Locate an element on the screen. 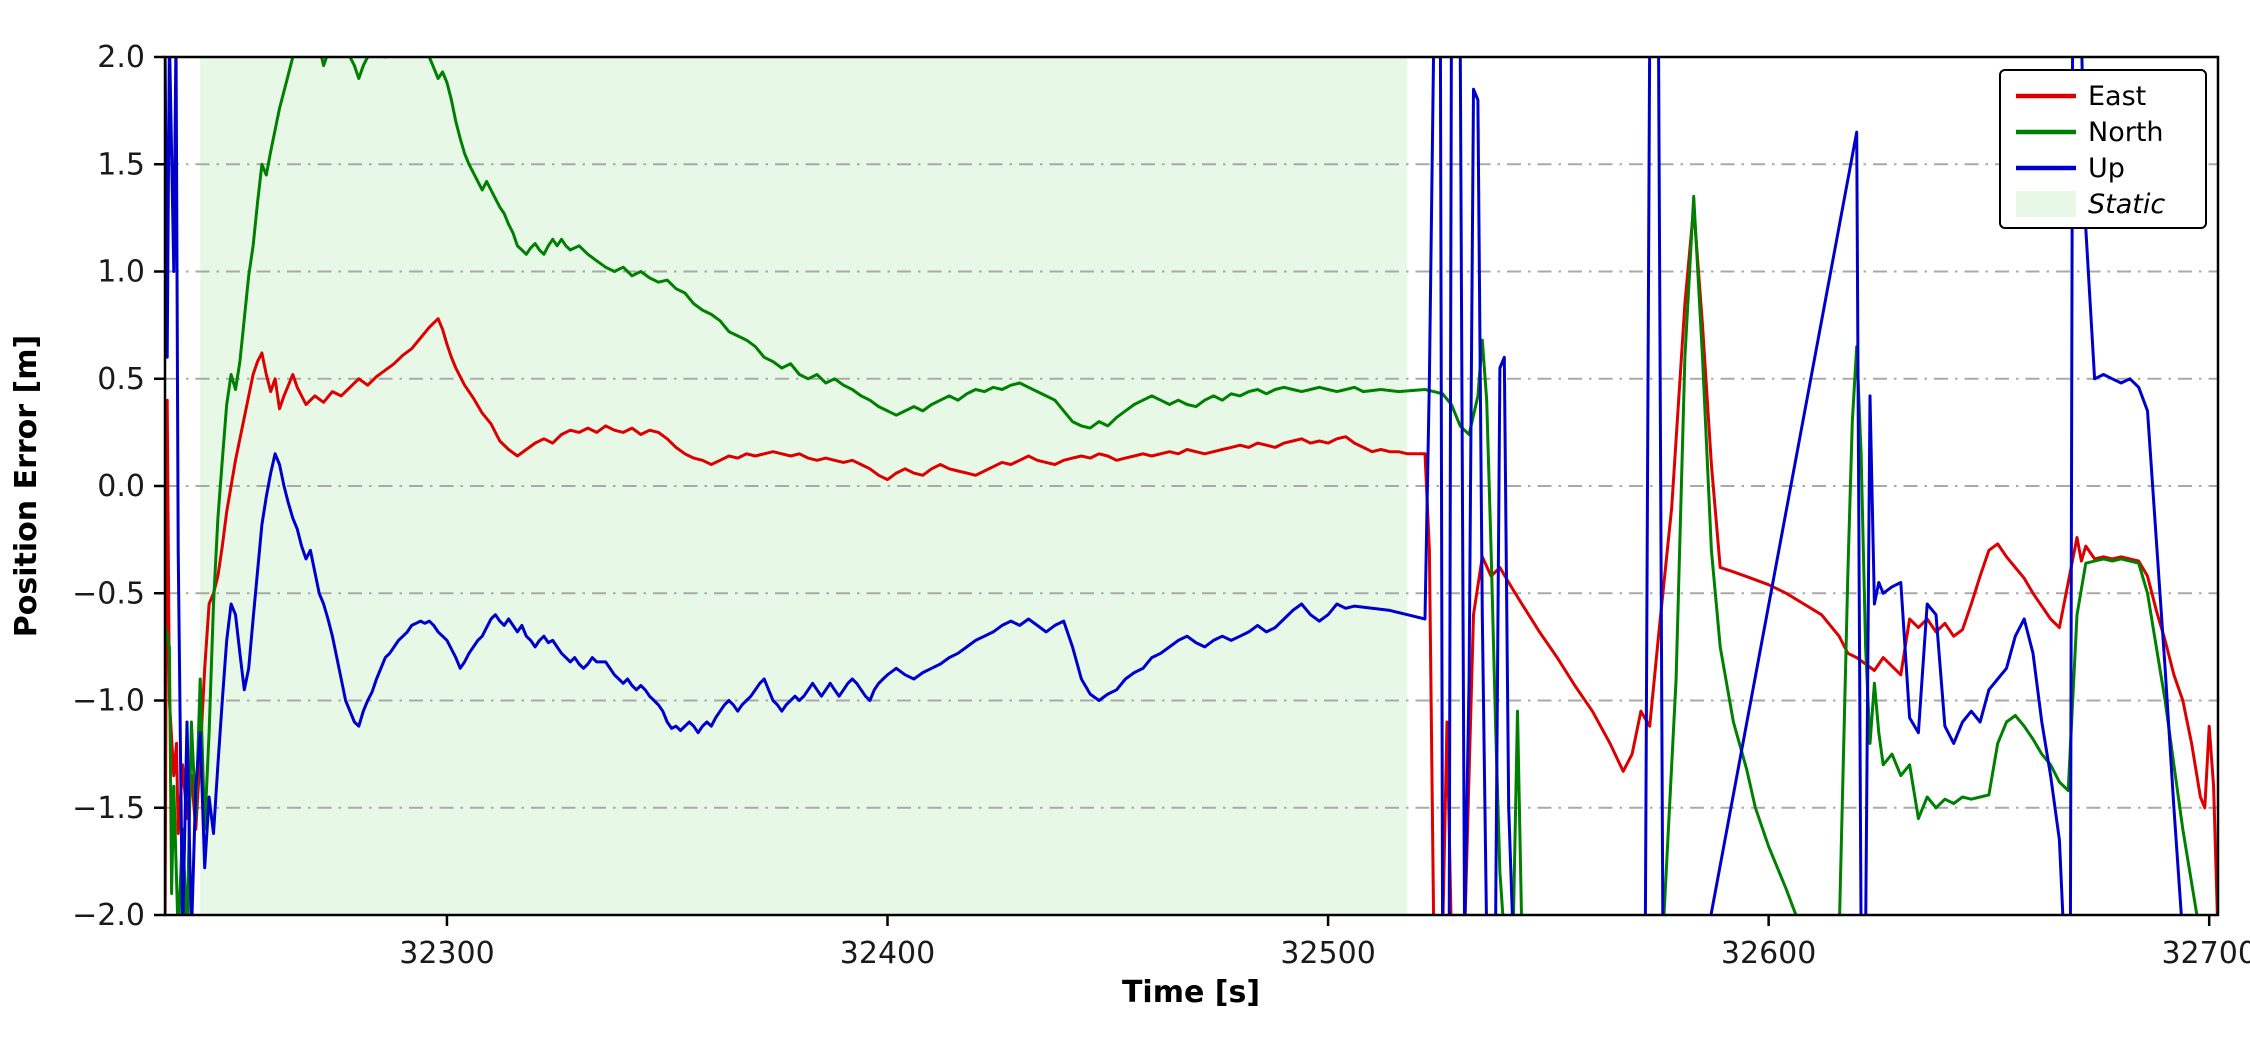 This screenshot has width=2250, height=1050. x-axis-title: Time [s] is located at coordinates (1191, 992).